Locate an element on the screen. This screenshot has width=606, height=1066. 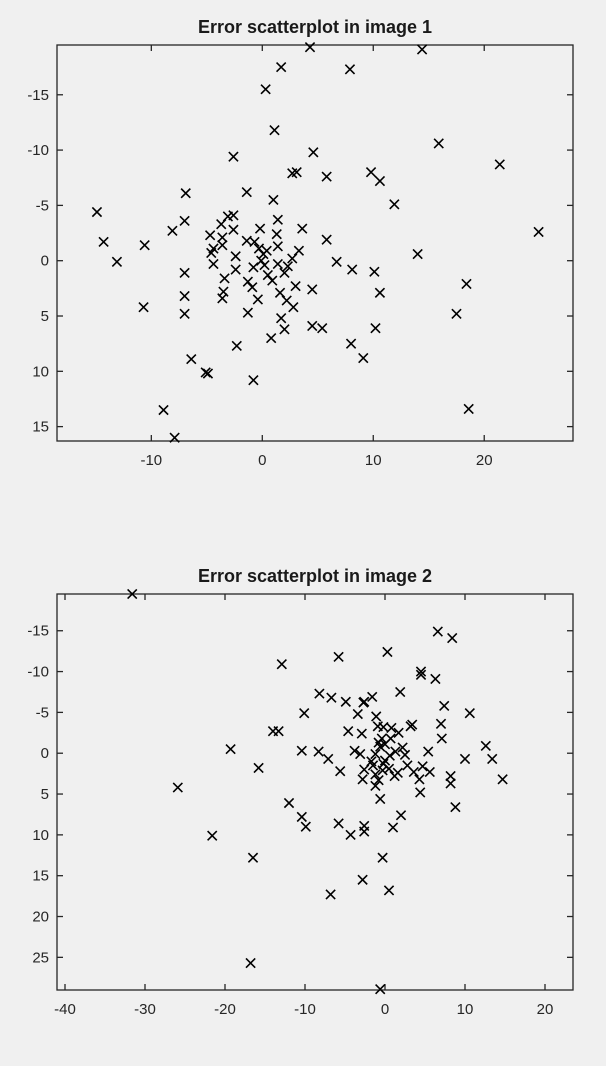
x-tick-label: 20 is located at coordinates (545, 1009).